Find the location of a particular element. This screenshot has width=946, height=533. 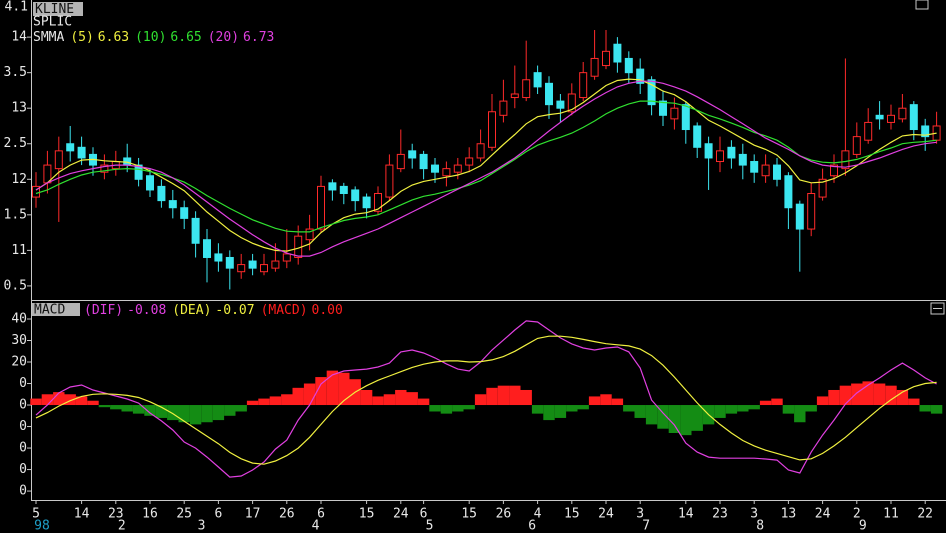

x-tick-label: 5 is located at coordinates (36, 514).